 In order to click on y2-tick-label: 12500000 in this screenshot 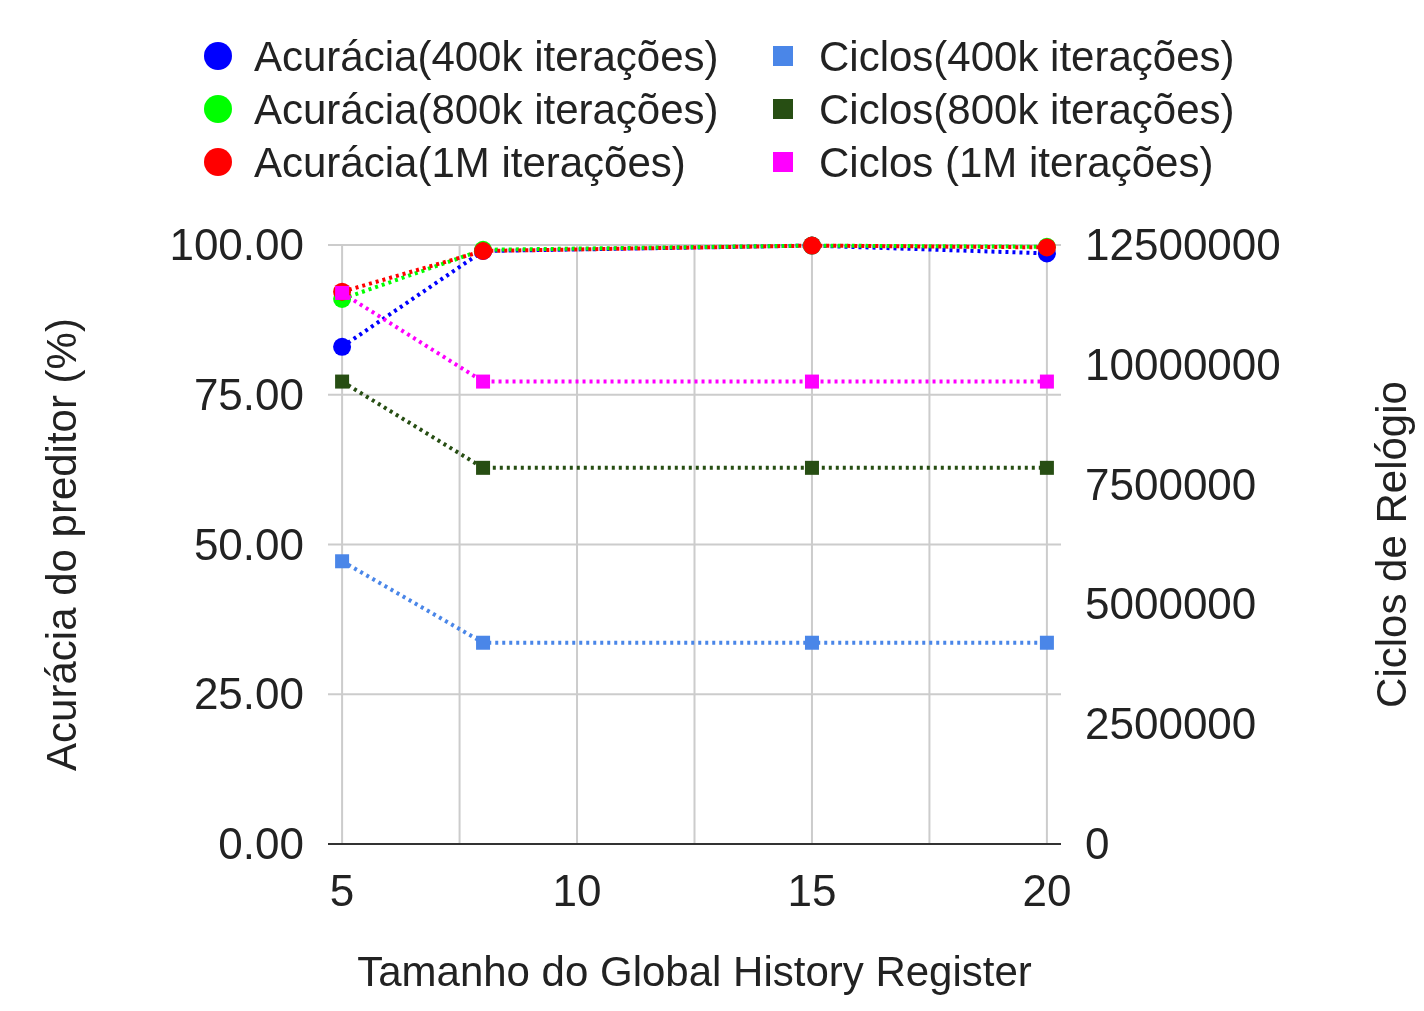, I will do `click(1183, 244)`.